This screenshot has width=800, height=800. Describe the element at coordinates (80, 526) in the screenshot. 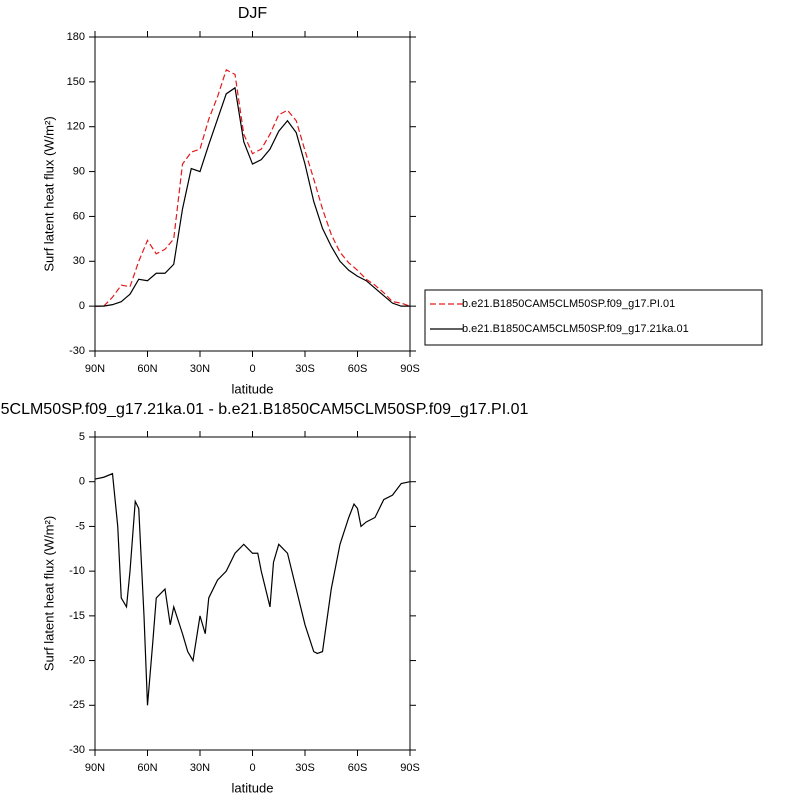

I see `y-tick-label: -5` at that location.